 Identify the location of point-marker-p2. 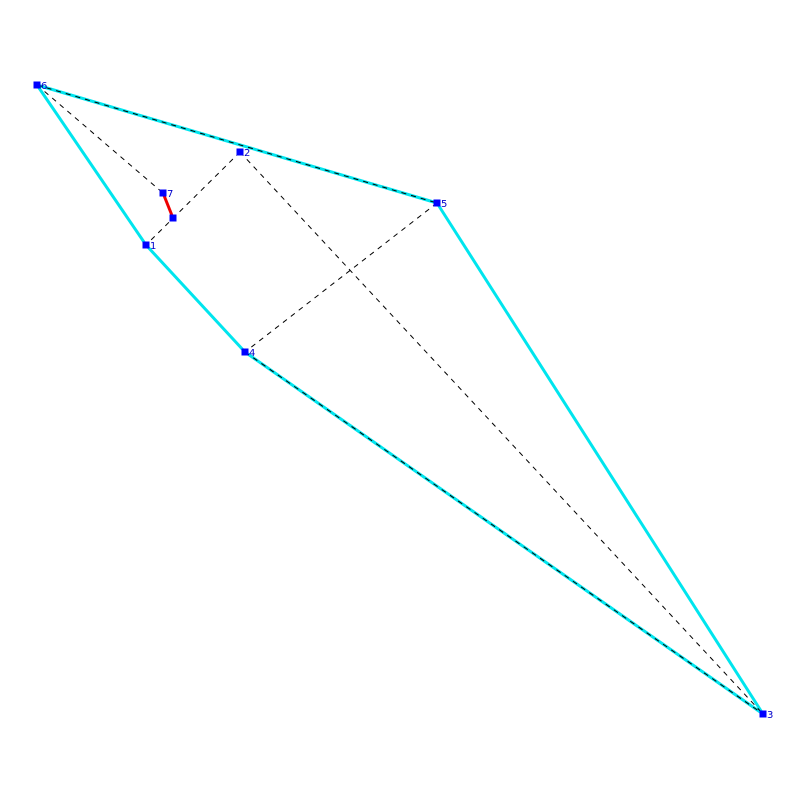
(240, 152).